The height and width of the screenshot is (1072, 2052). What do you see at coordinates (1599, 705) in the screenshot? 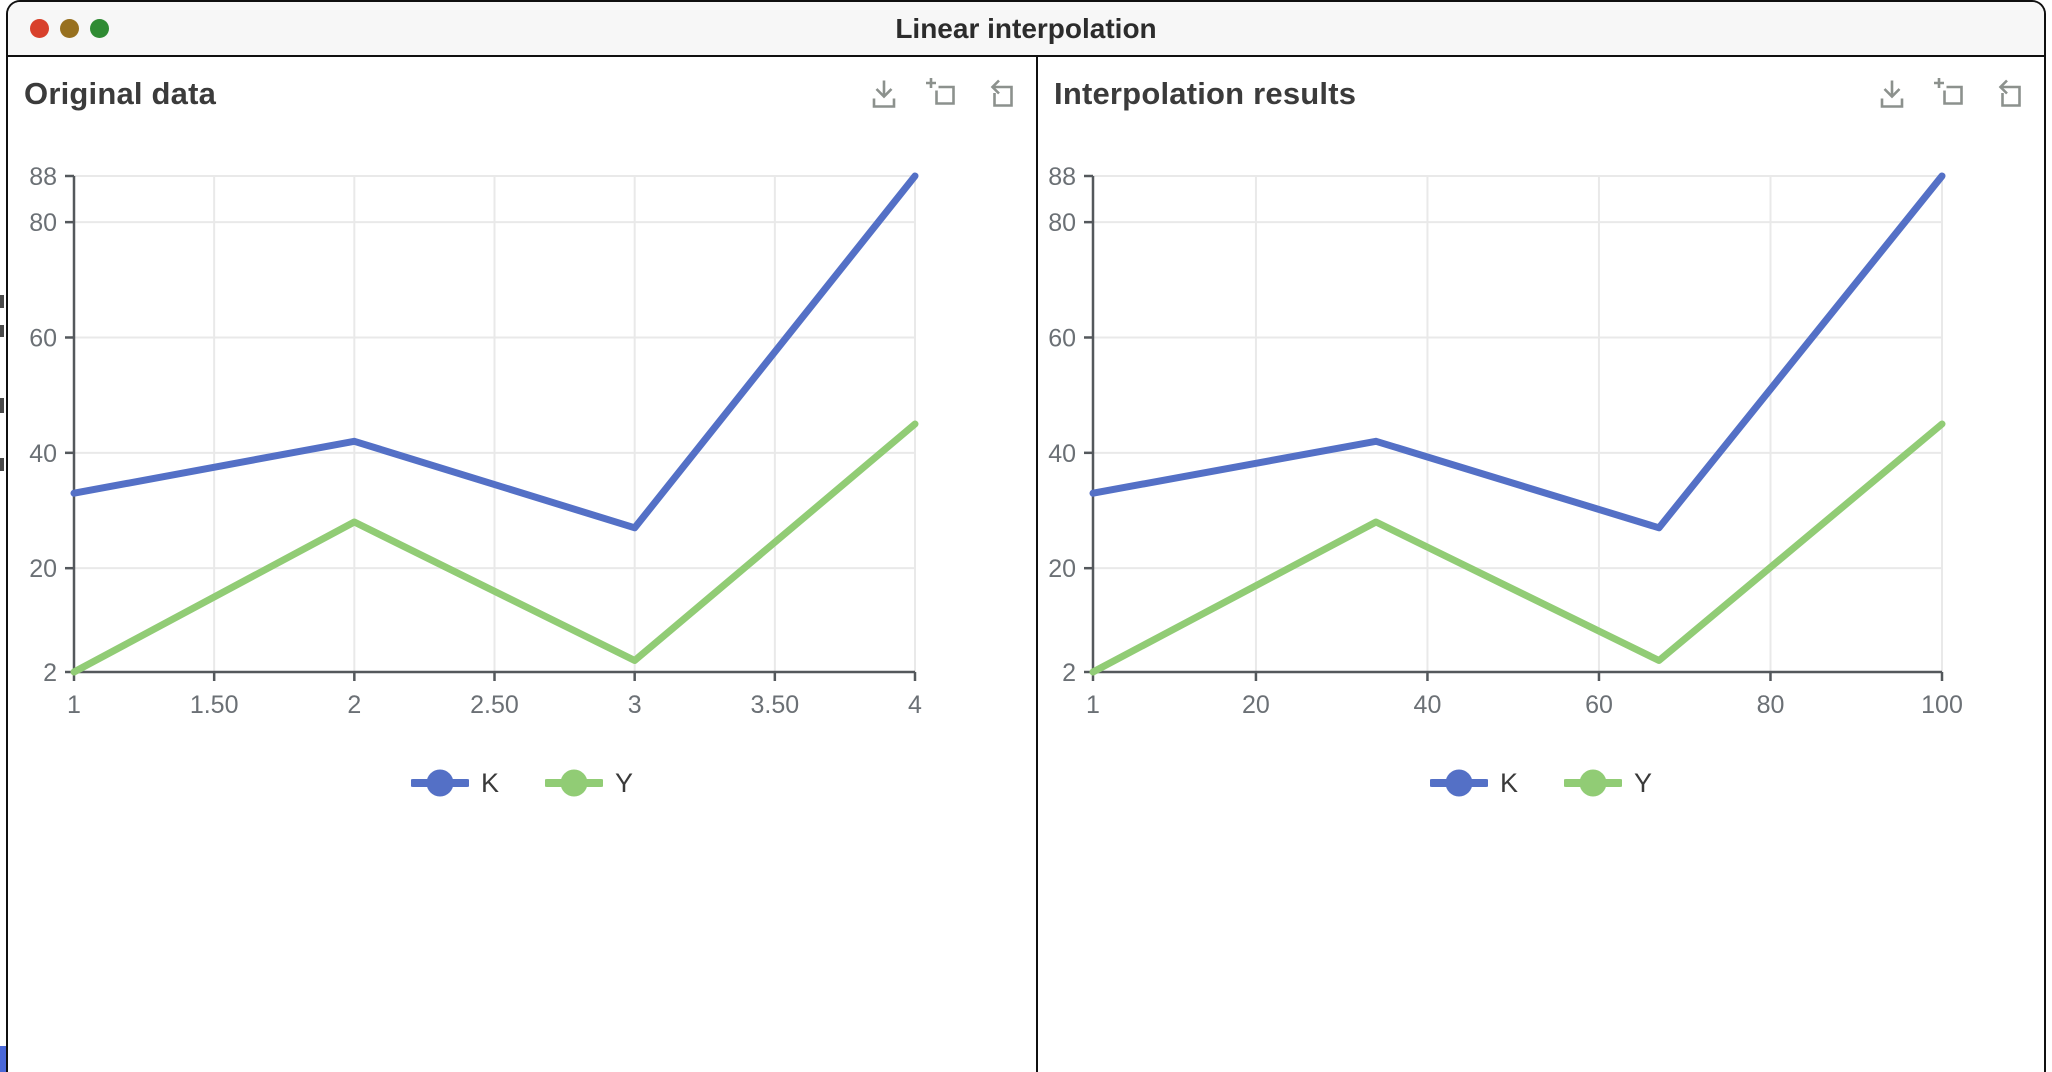
I see `x-tick-label: 60` at bounding box center [1599, 705].